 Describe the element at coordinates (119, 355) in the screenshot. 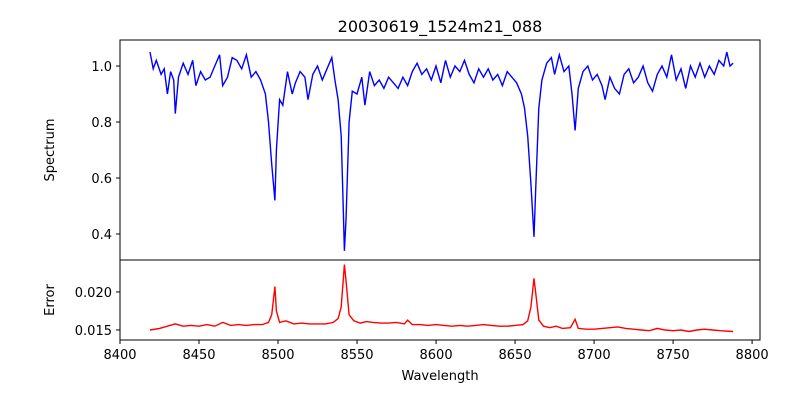

I see `x-tick-label: 8400` at that location.